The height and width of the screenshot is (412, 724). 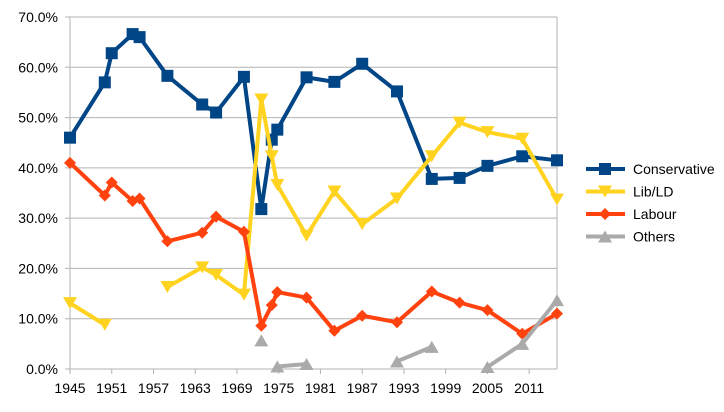 What do you see at coordinates (655, 214) in the screenshot?
I see `legend-label: Labour` at bounding box center [655, 214].